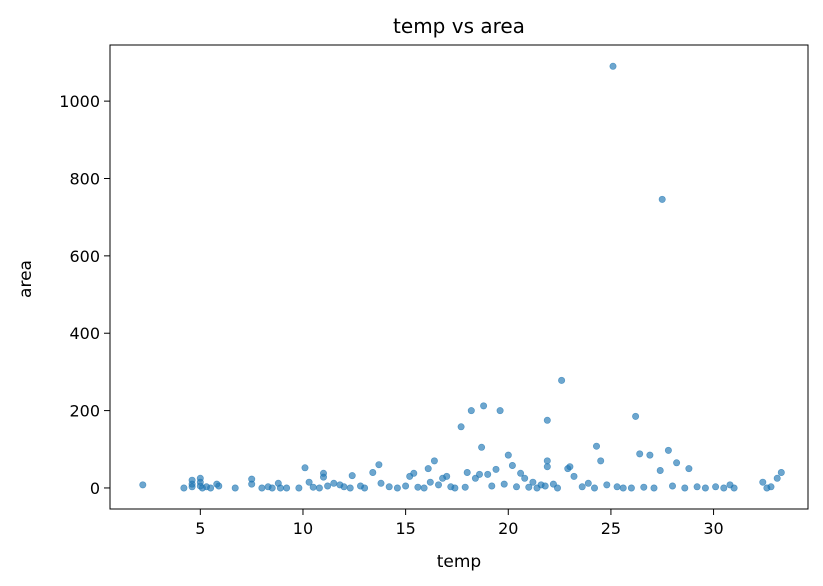  Describe the element at coordinates (459, 26) in the screenshot. I see `chart-title: temp vs area` at that location.